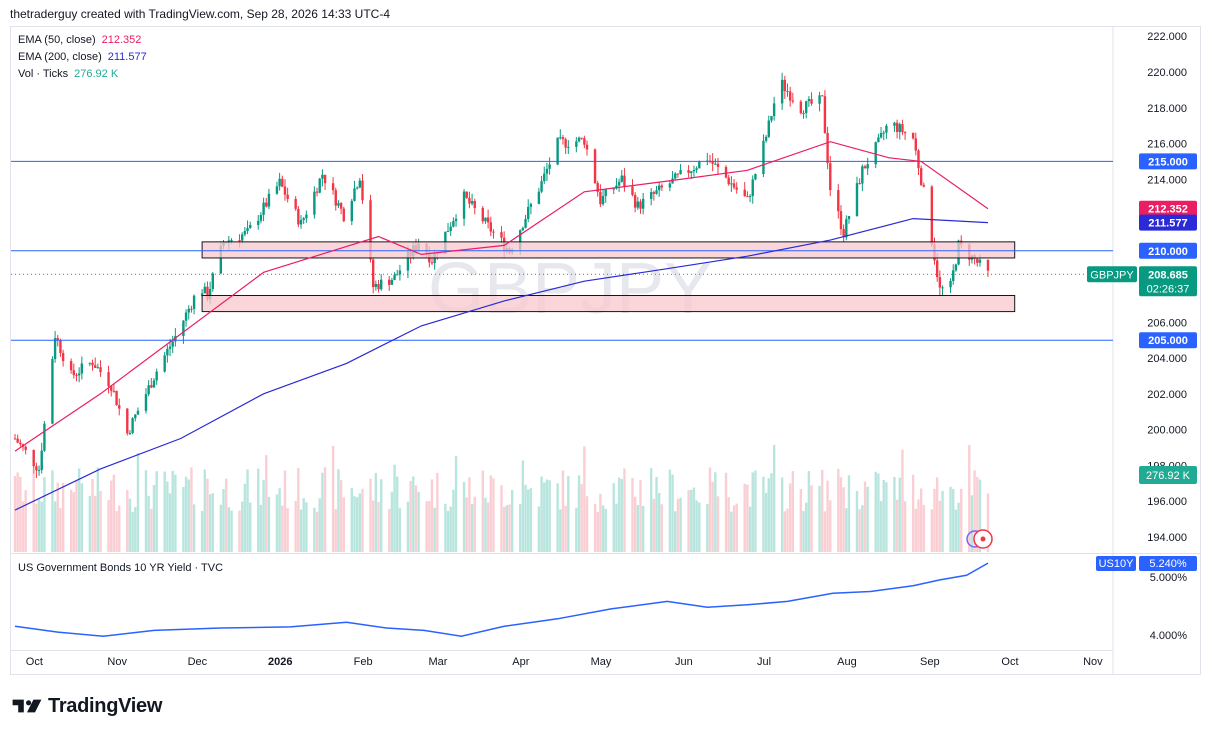  What do you see at coordinates (60, 57) in the screenshot?
I see `legend-ema200-label: EMA (200, close)` at bounding box center [60, 57].